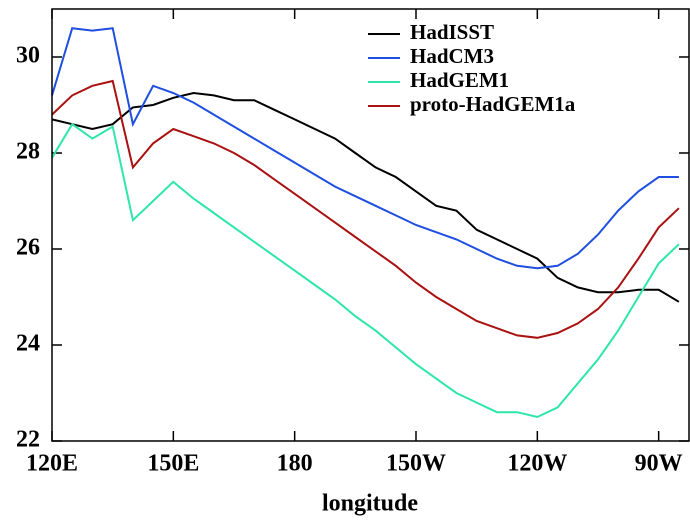 This screenshot has width=690, height=524. What do you see at coordinates (28, 152) in the screenshot?
I see `y-tick-label: 28` at bounding box center [28, 152].